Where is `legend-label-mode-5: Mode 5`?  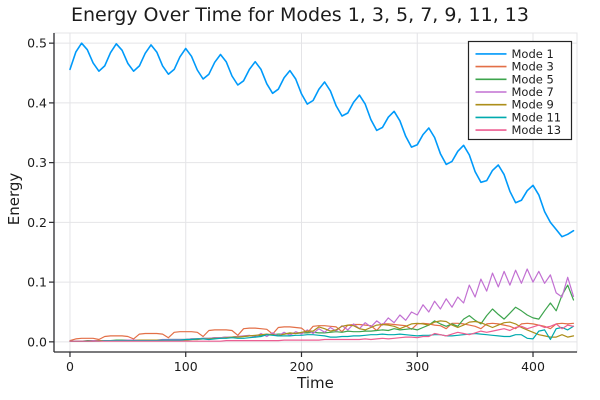
legend-label-mode-5: Mode 5 is located at coordinates (533, 79).